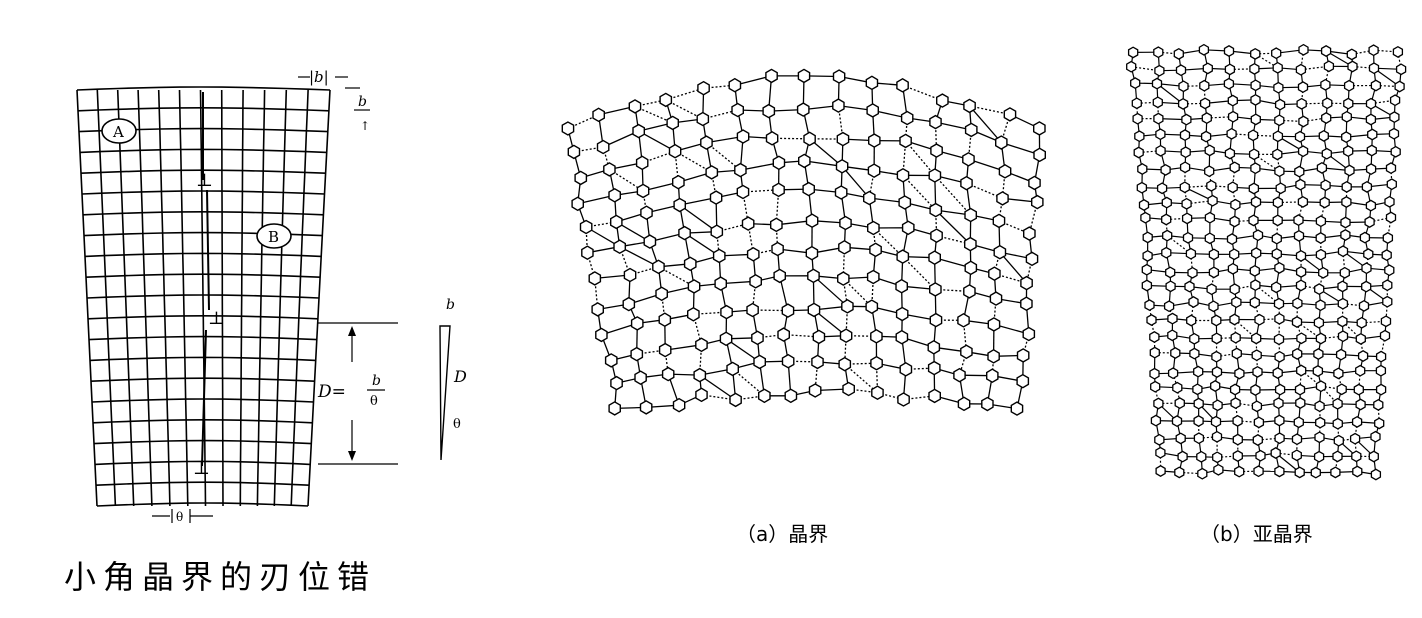  Describe the element at coordinates (460, 376) in the screenshot. I see `wedge-d-label: D` at that location.